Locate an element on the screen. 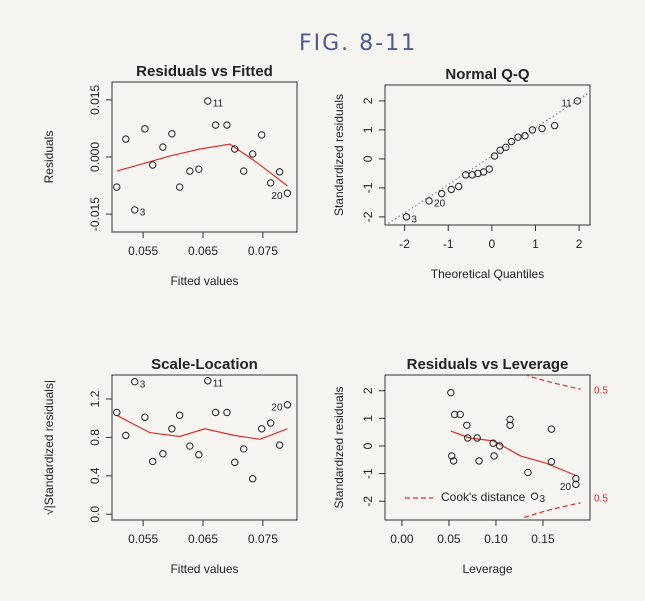  x-tick-label: 0.075 is located at coordinates (263, 539).